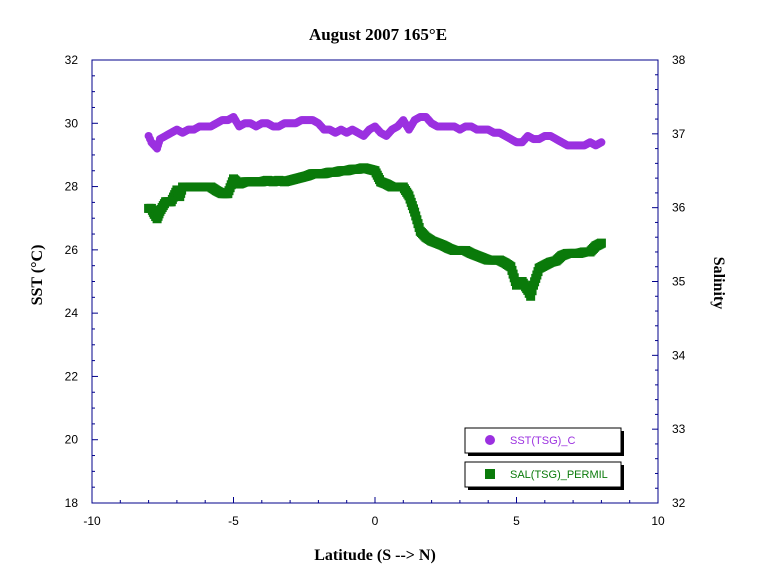  Describe the element at coordinates (679, 60) in the screenshot. I see `y2-tick-label: 38` at that location.